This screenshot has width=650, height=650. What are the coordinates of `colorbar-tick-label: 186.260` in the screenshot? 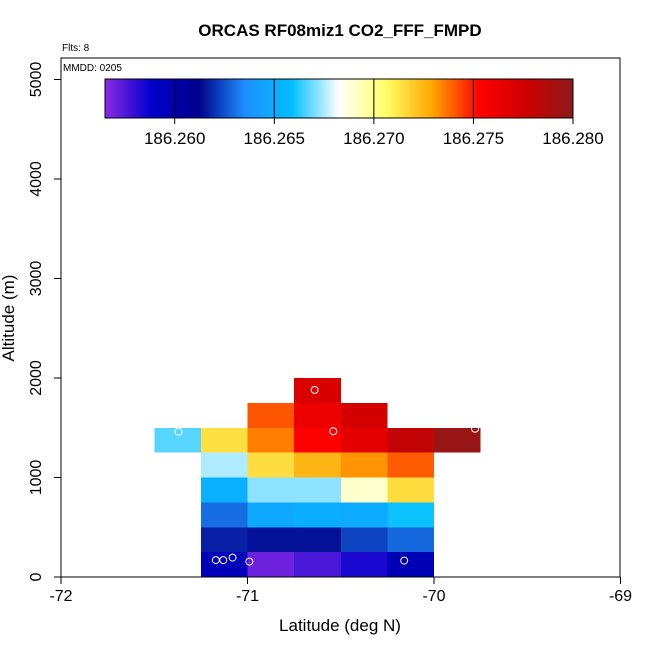 It's located at (174, 138).